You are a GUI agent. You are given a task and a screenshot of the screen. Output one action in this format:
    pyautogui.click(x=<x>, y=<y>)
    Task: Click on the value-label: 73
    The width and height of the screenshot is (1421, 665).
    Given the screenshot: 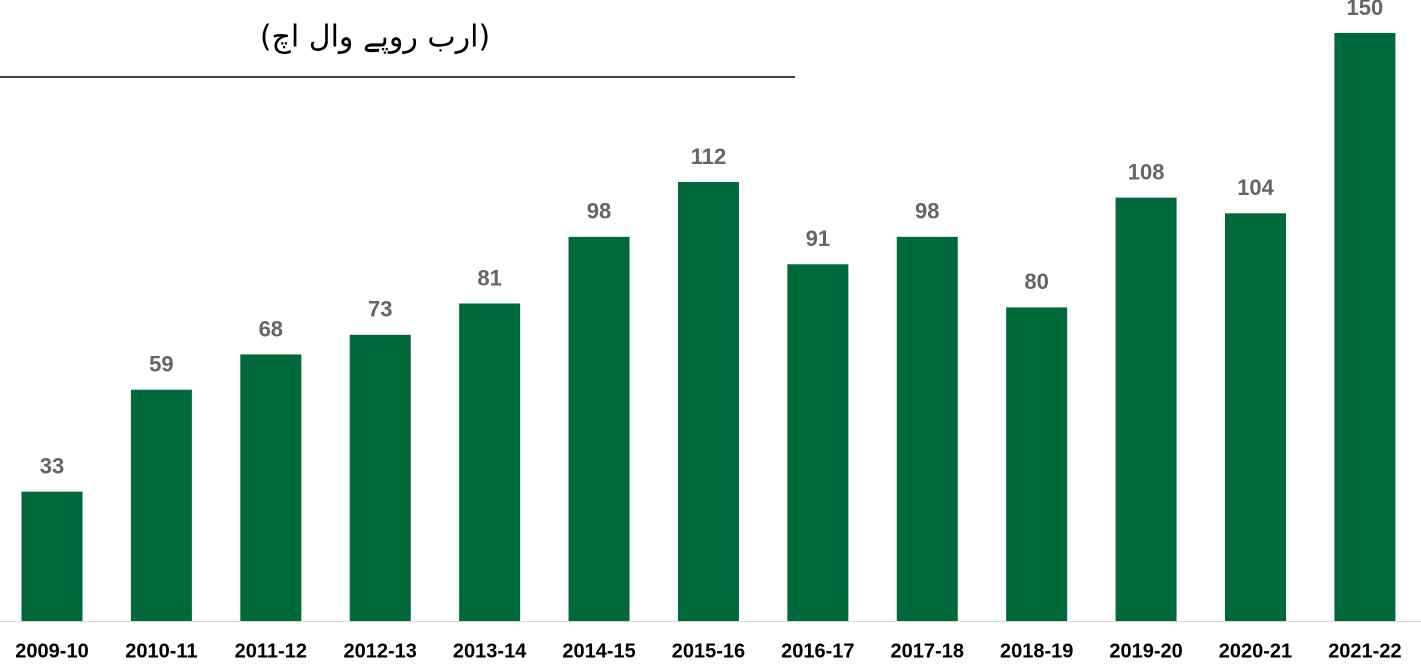 What is the action you would take?
    pyautogui.click(x=380, y=309)
    